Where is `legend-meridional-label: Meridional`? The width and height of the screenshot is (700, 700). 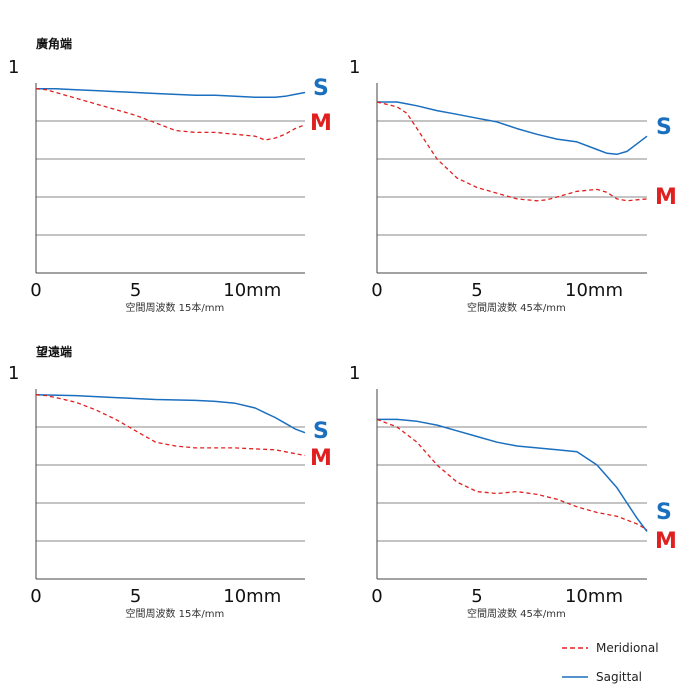
legend-meridional-label: Meridional is located at coordinates (627, 648).